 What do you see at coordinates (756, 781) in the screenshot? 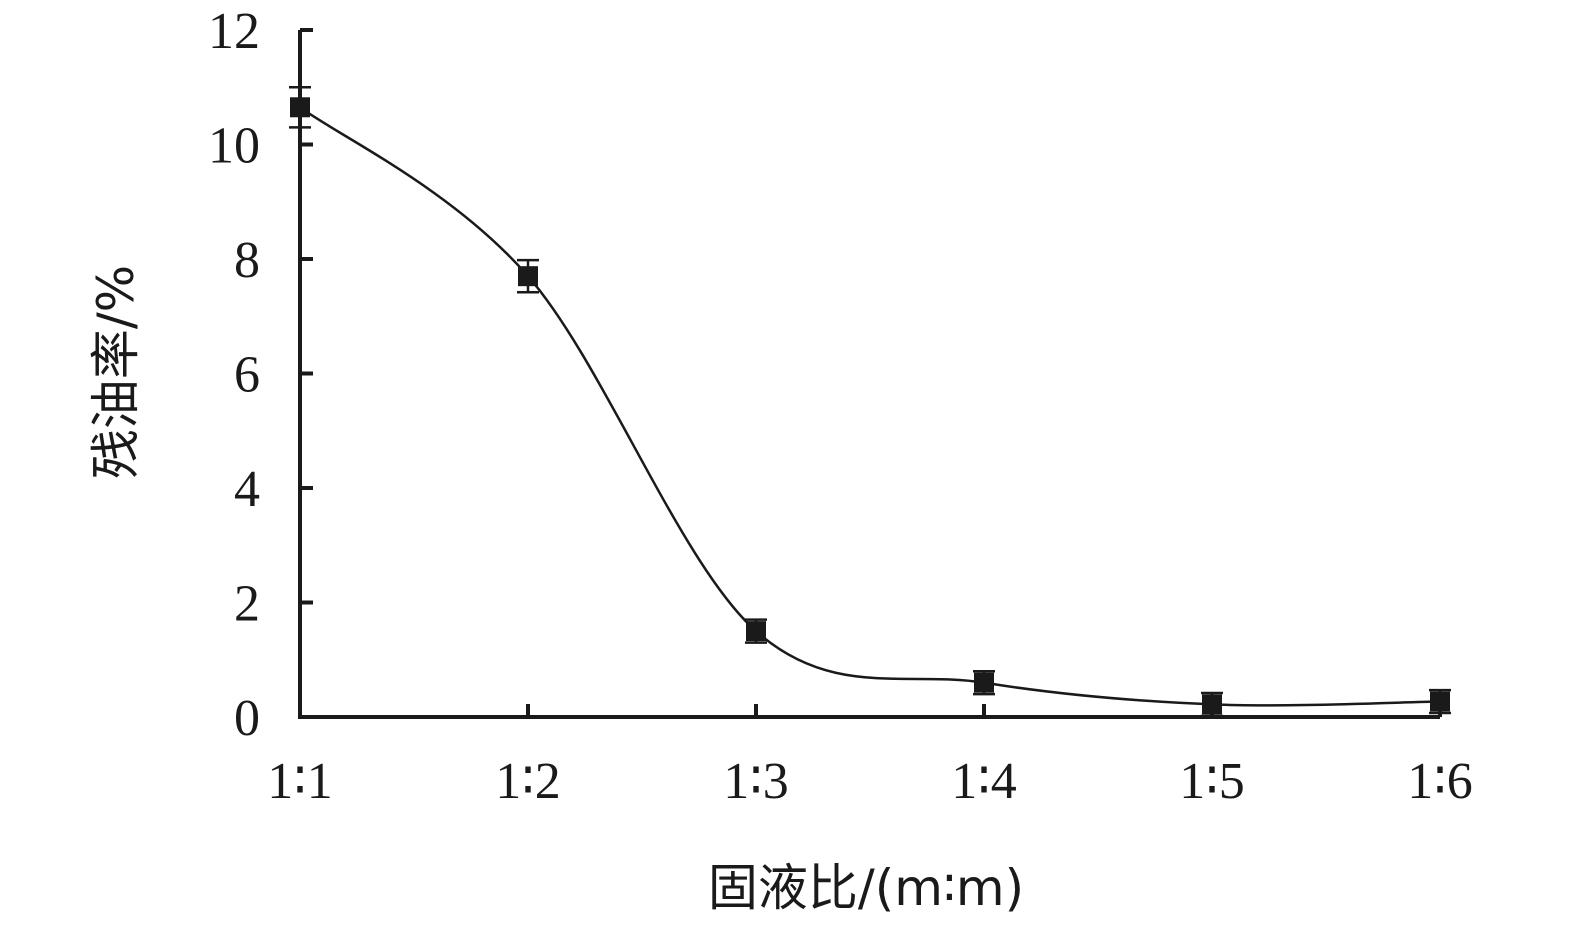
I see `x-tick-label: 1∶3` at bounding box center [756, 781].